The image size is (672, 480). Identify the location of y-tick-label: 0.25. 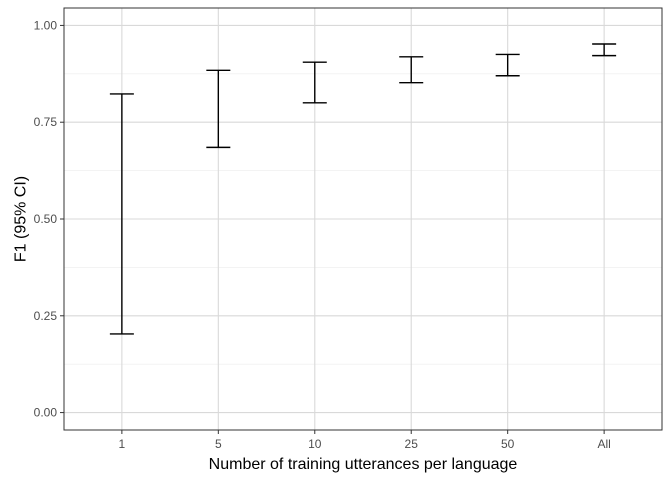
(46, 316).